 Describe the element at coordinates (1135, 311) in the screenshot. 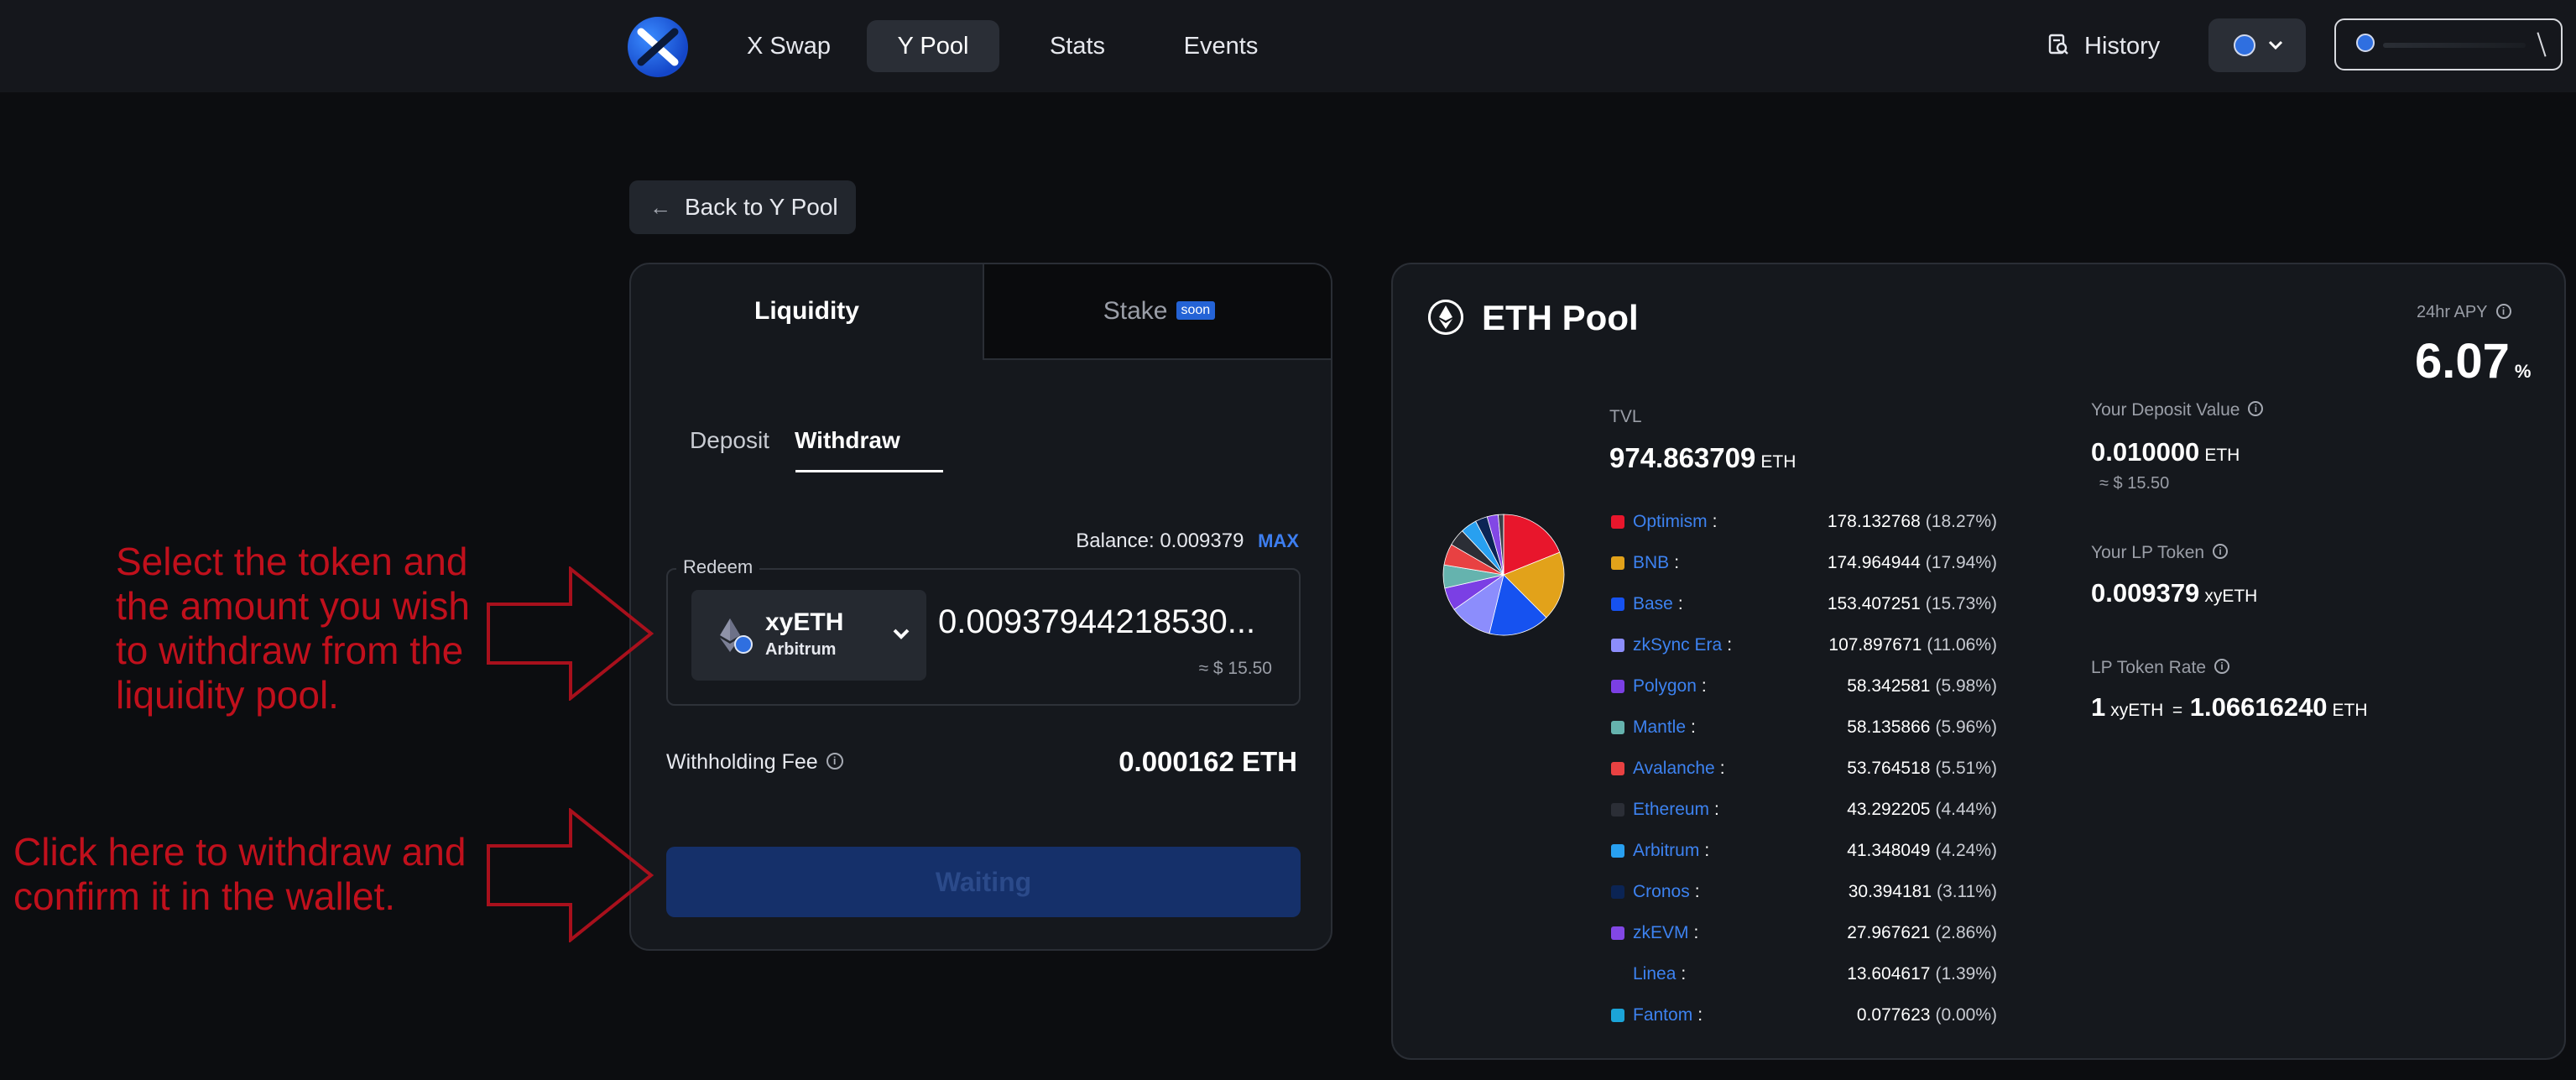

I see `stake-label: Stake` at that location.